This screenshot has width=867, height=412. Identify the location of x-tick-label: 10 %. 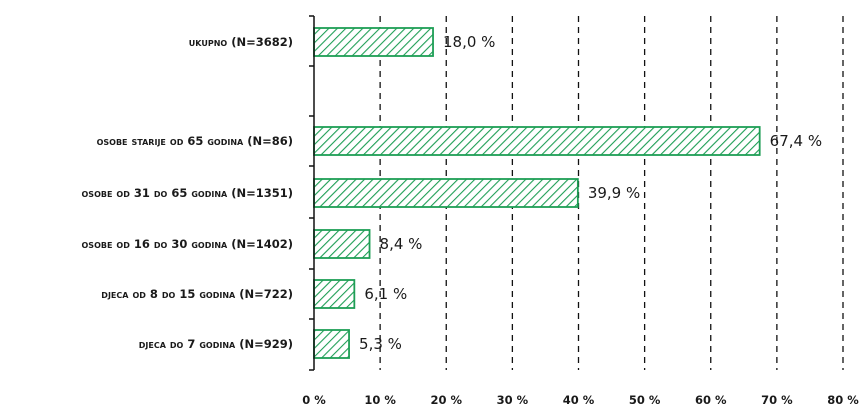
(380, 400).